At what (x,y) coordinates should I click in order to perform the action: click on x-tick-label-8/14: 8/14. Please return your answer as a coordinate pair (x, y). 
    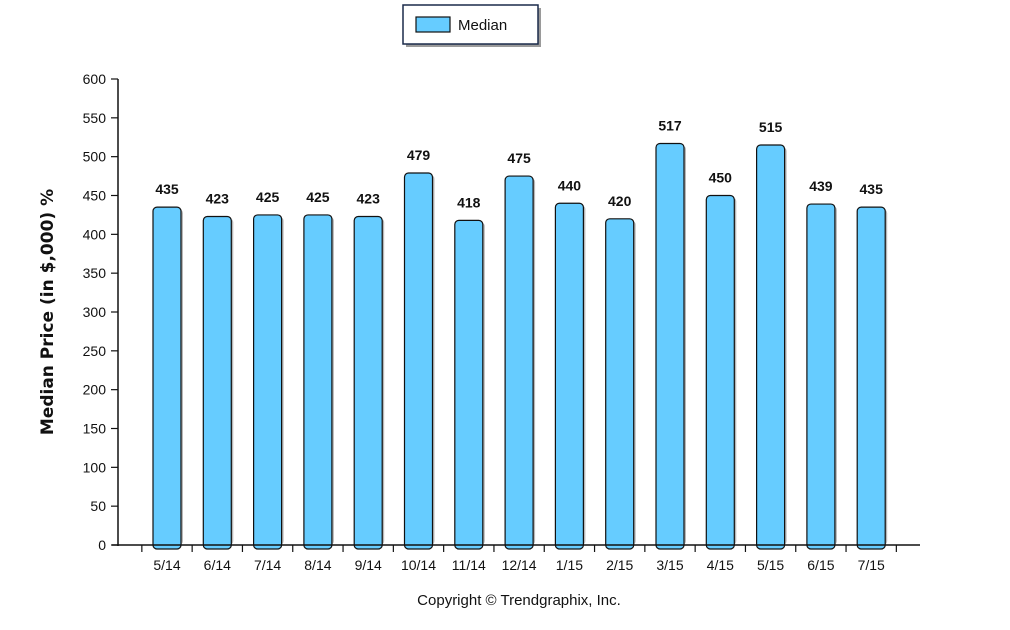
    Looking at the image, I should click on (317, 565).